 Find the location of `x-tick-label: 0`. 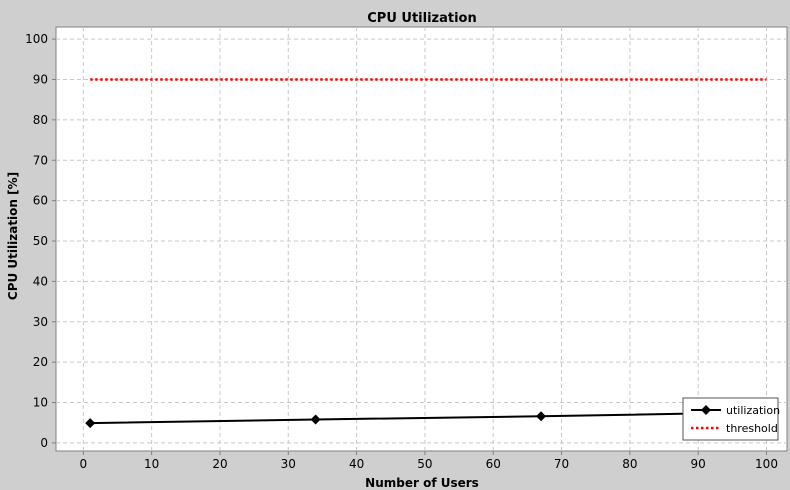

x-tick-label: 0 is located at coordinates (84, 464).